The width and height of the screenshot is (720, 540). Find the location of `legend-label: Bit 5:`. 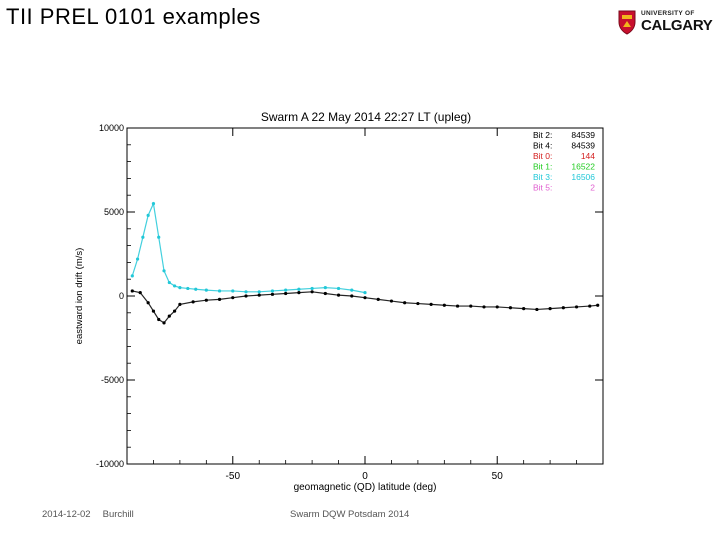

legend-label: Bit 5: is located at coordinates (542, 188).